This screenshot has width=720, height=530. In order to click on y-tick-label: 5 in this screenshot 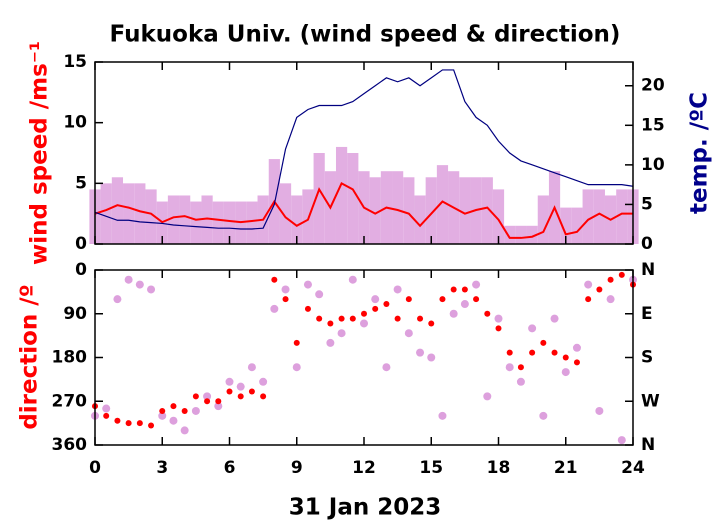, I will do `click(81, 183)`.